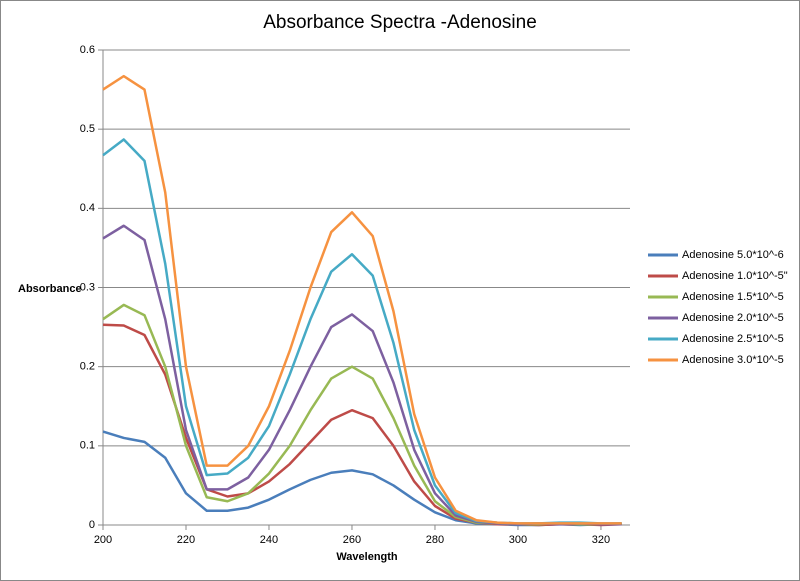  I want to click on x-tick-label: 240, so click(269, 540).